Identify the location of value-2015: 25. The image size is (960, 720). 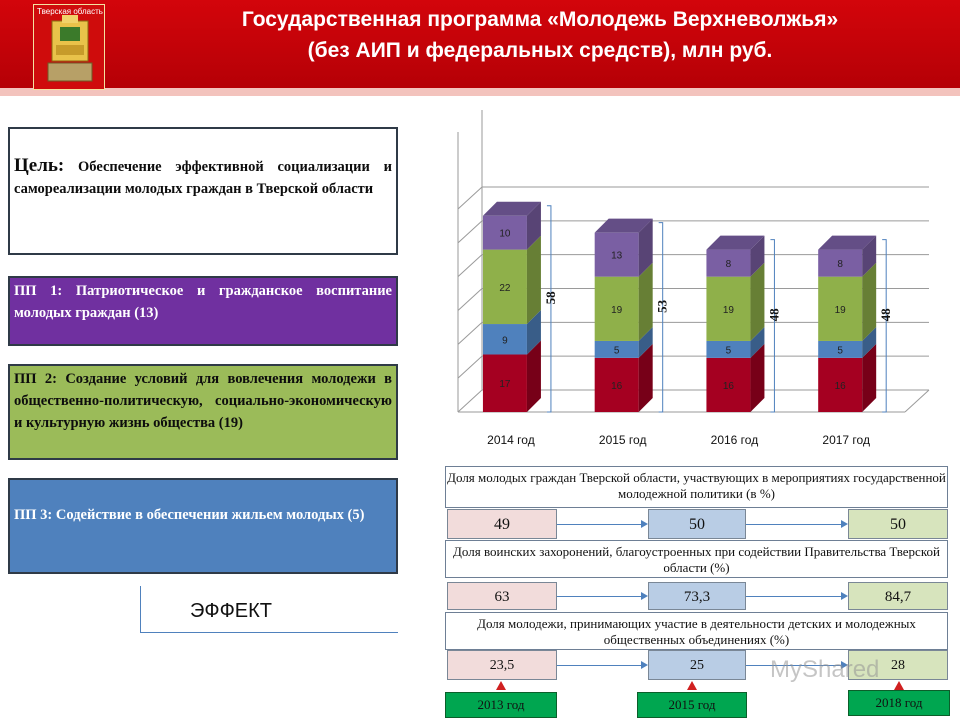
(697, 665).